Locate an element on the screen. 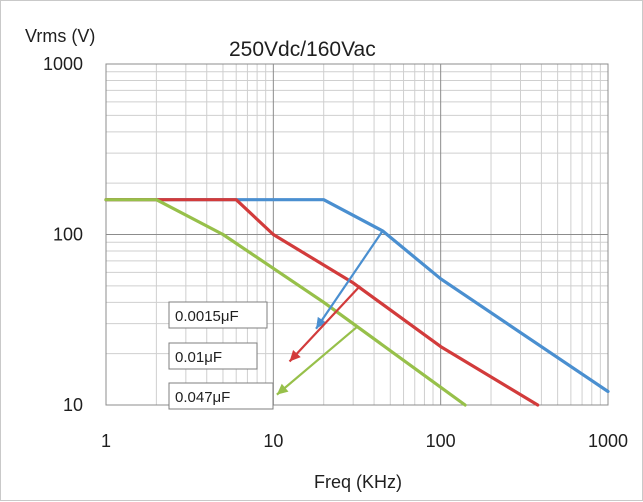 Image resolution: width=643 pixels, height=502 pixels. x-tick-label: 10 is located at coordinates (273, 441).